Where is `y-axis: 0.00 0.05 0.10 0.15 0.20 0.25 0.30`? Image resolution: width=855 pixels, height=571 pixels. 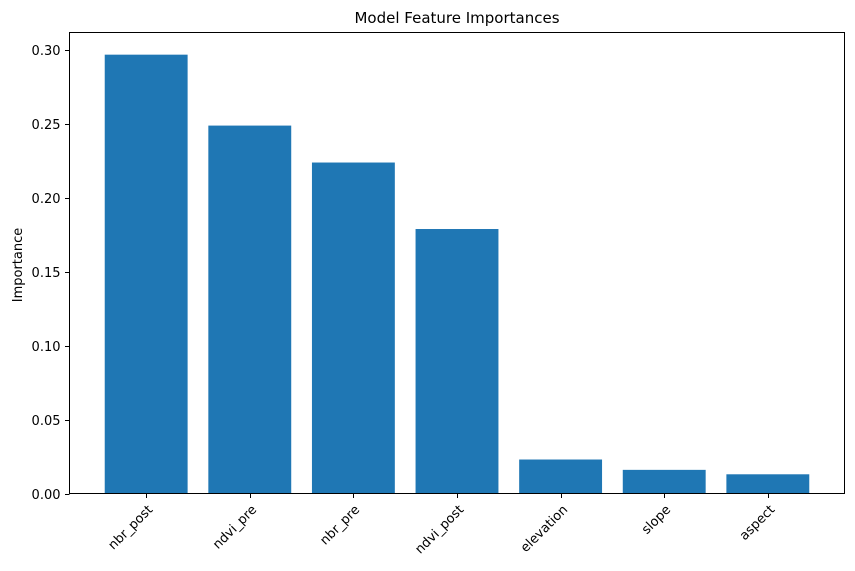
y-axis: 0.00 0.05 0.10 0.15 0.20 0.25 0.30 is located at coordinates (51, 273).